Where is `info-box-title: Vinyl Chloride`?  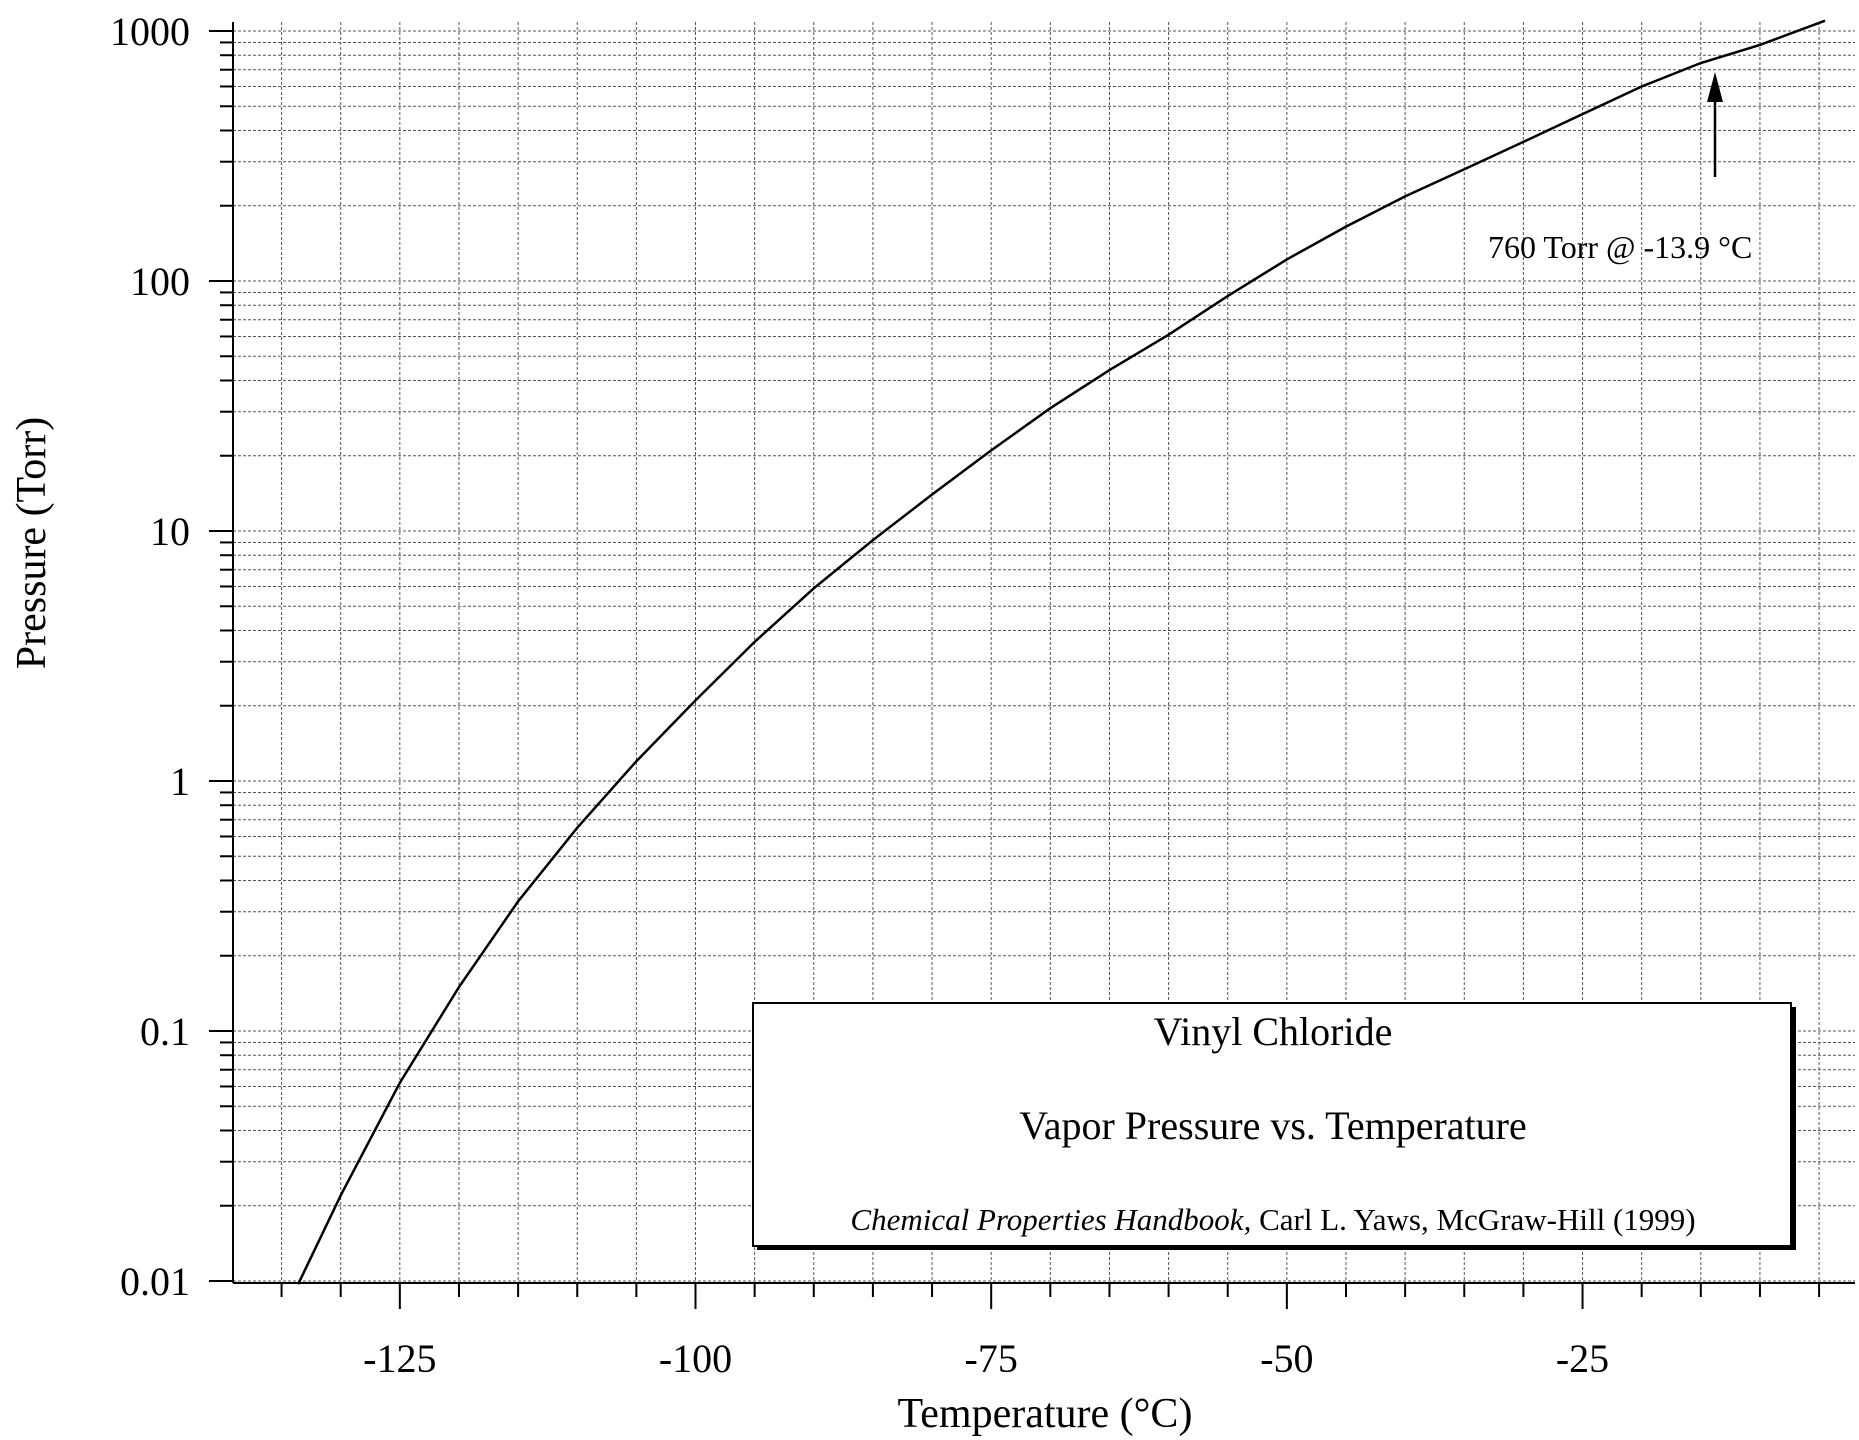 info-box-title: Vinyl Chloride is located at coordinates (1273, 1031).